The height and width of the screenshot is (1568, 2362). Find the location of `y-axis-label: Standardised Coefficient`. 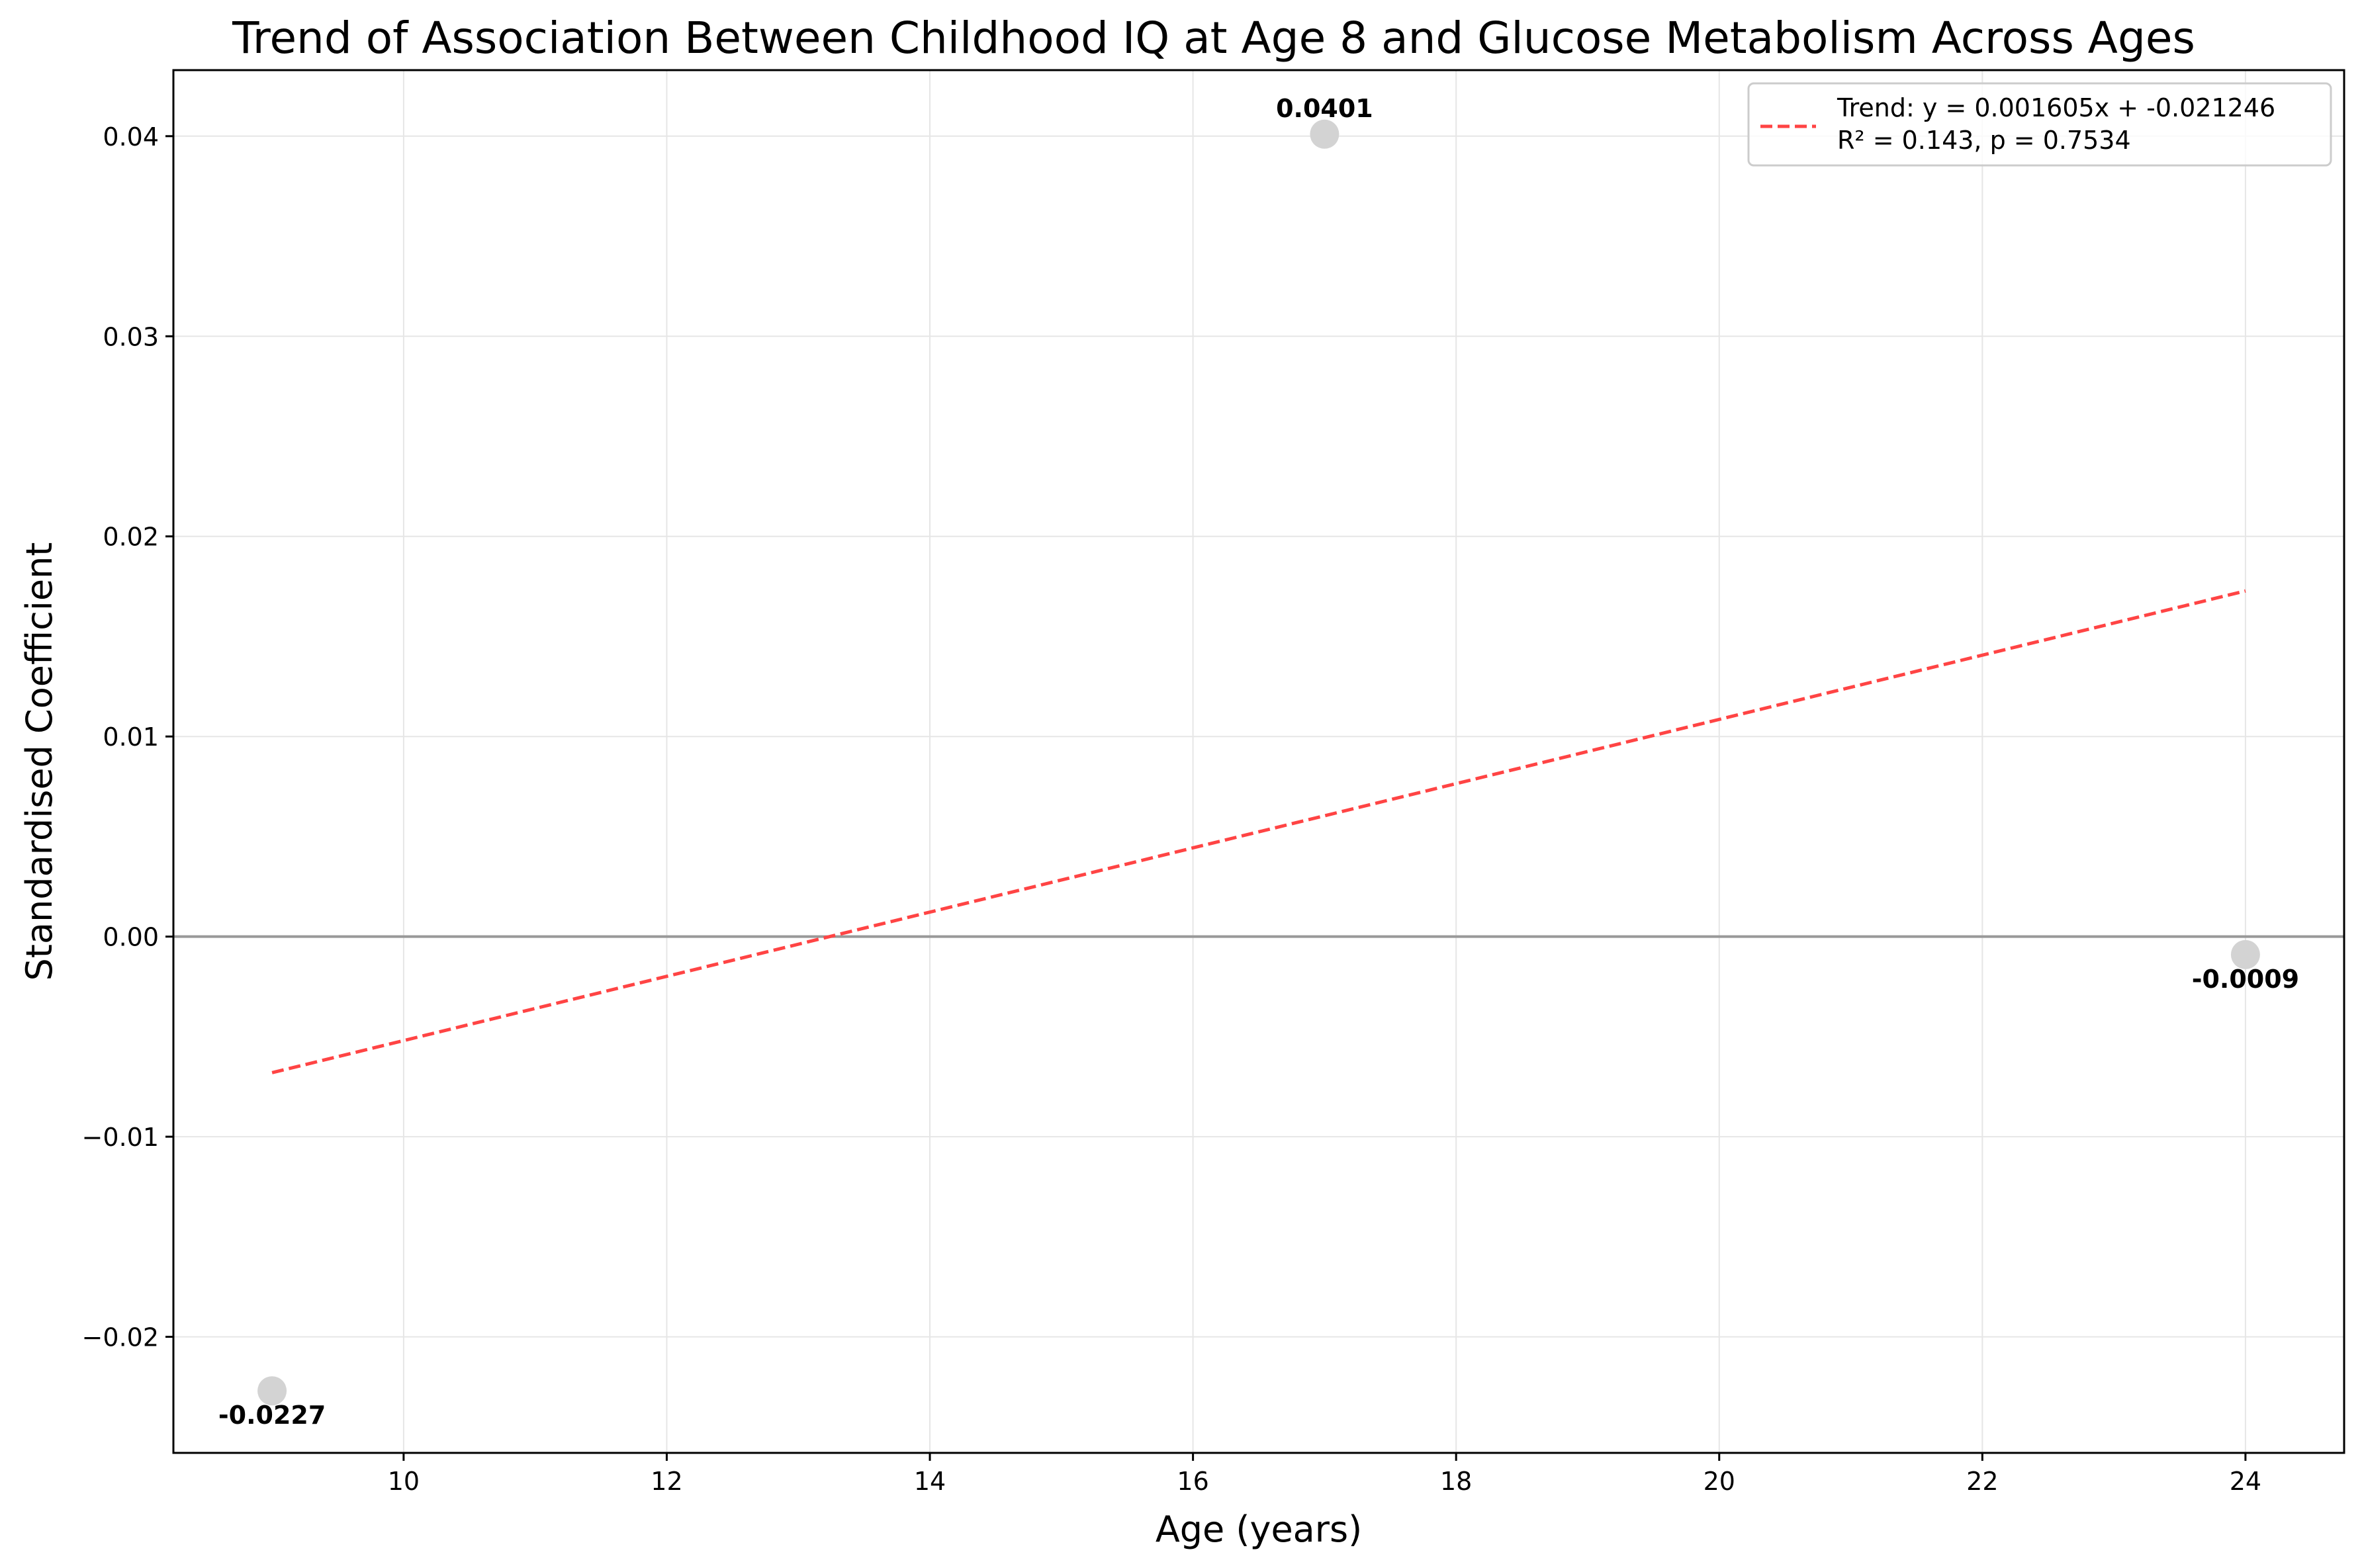

y-axis-label: Standardised Coefficient is located at coordinates (39, 762).